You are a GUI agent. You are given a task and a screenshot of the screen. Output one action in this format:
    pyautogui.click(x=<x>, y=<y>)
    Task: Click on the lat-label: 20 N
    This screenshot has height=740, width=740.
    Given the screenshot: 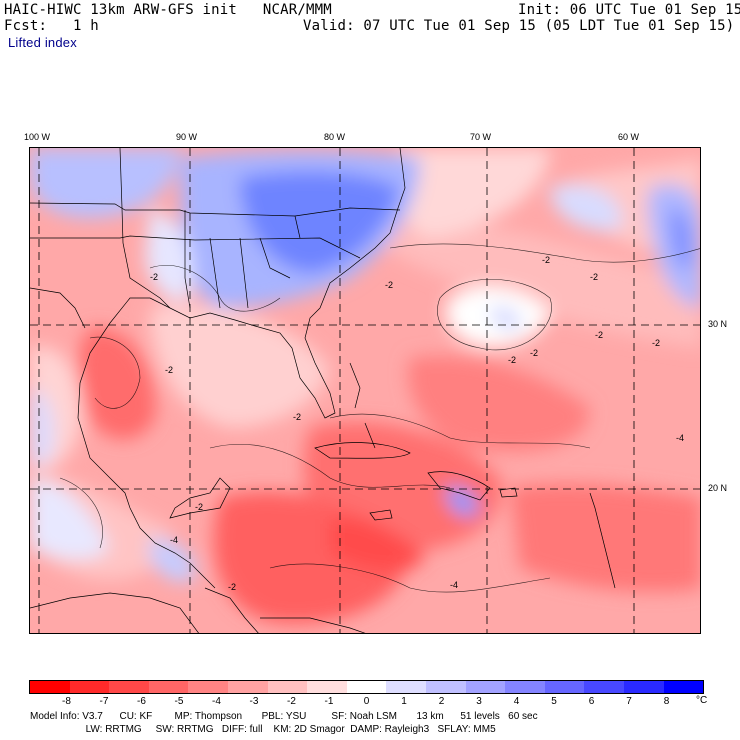 What is the action you would take?
    pyautogui.click(x=718, y=488)
    